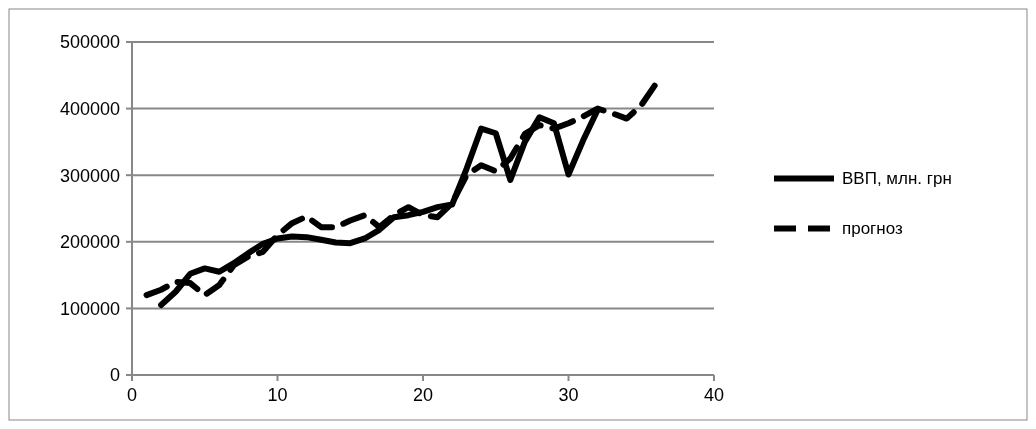  Describe the element at coordinates (423, 395) in the screenshot. I see `x-tick-label: 20` at that location.